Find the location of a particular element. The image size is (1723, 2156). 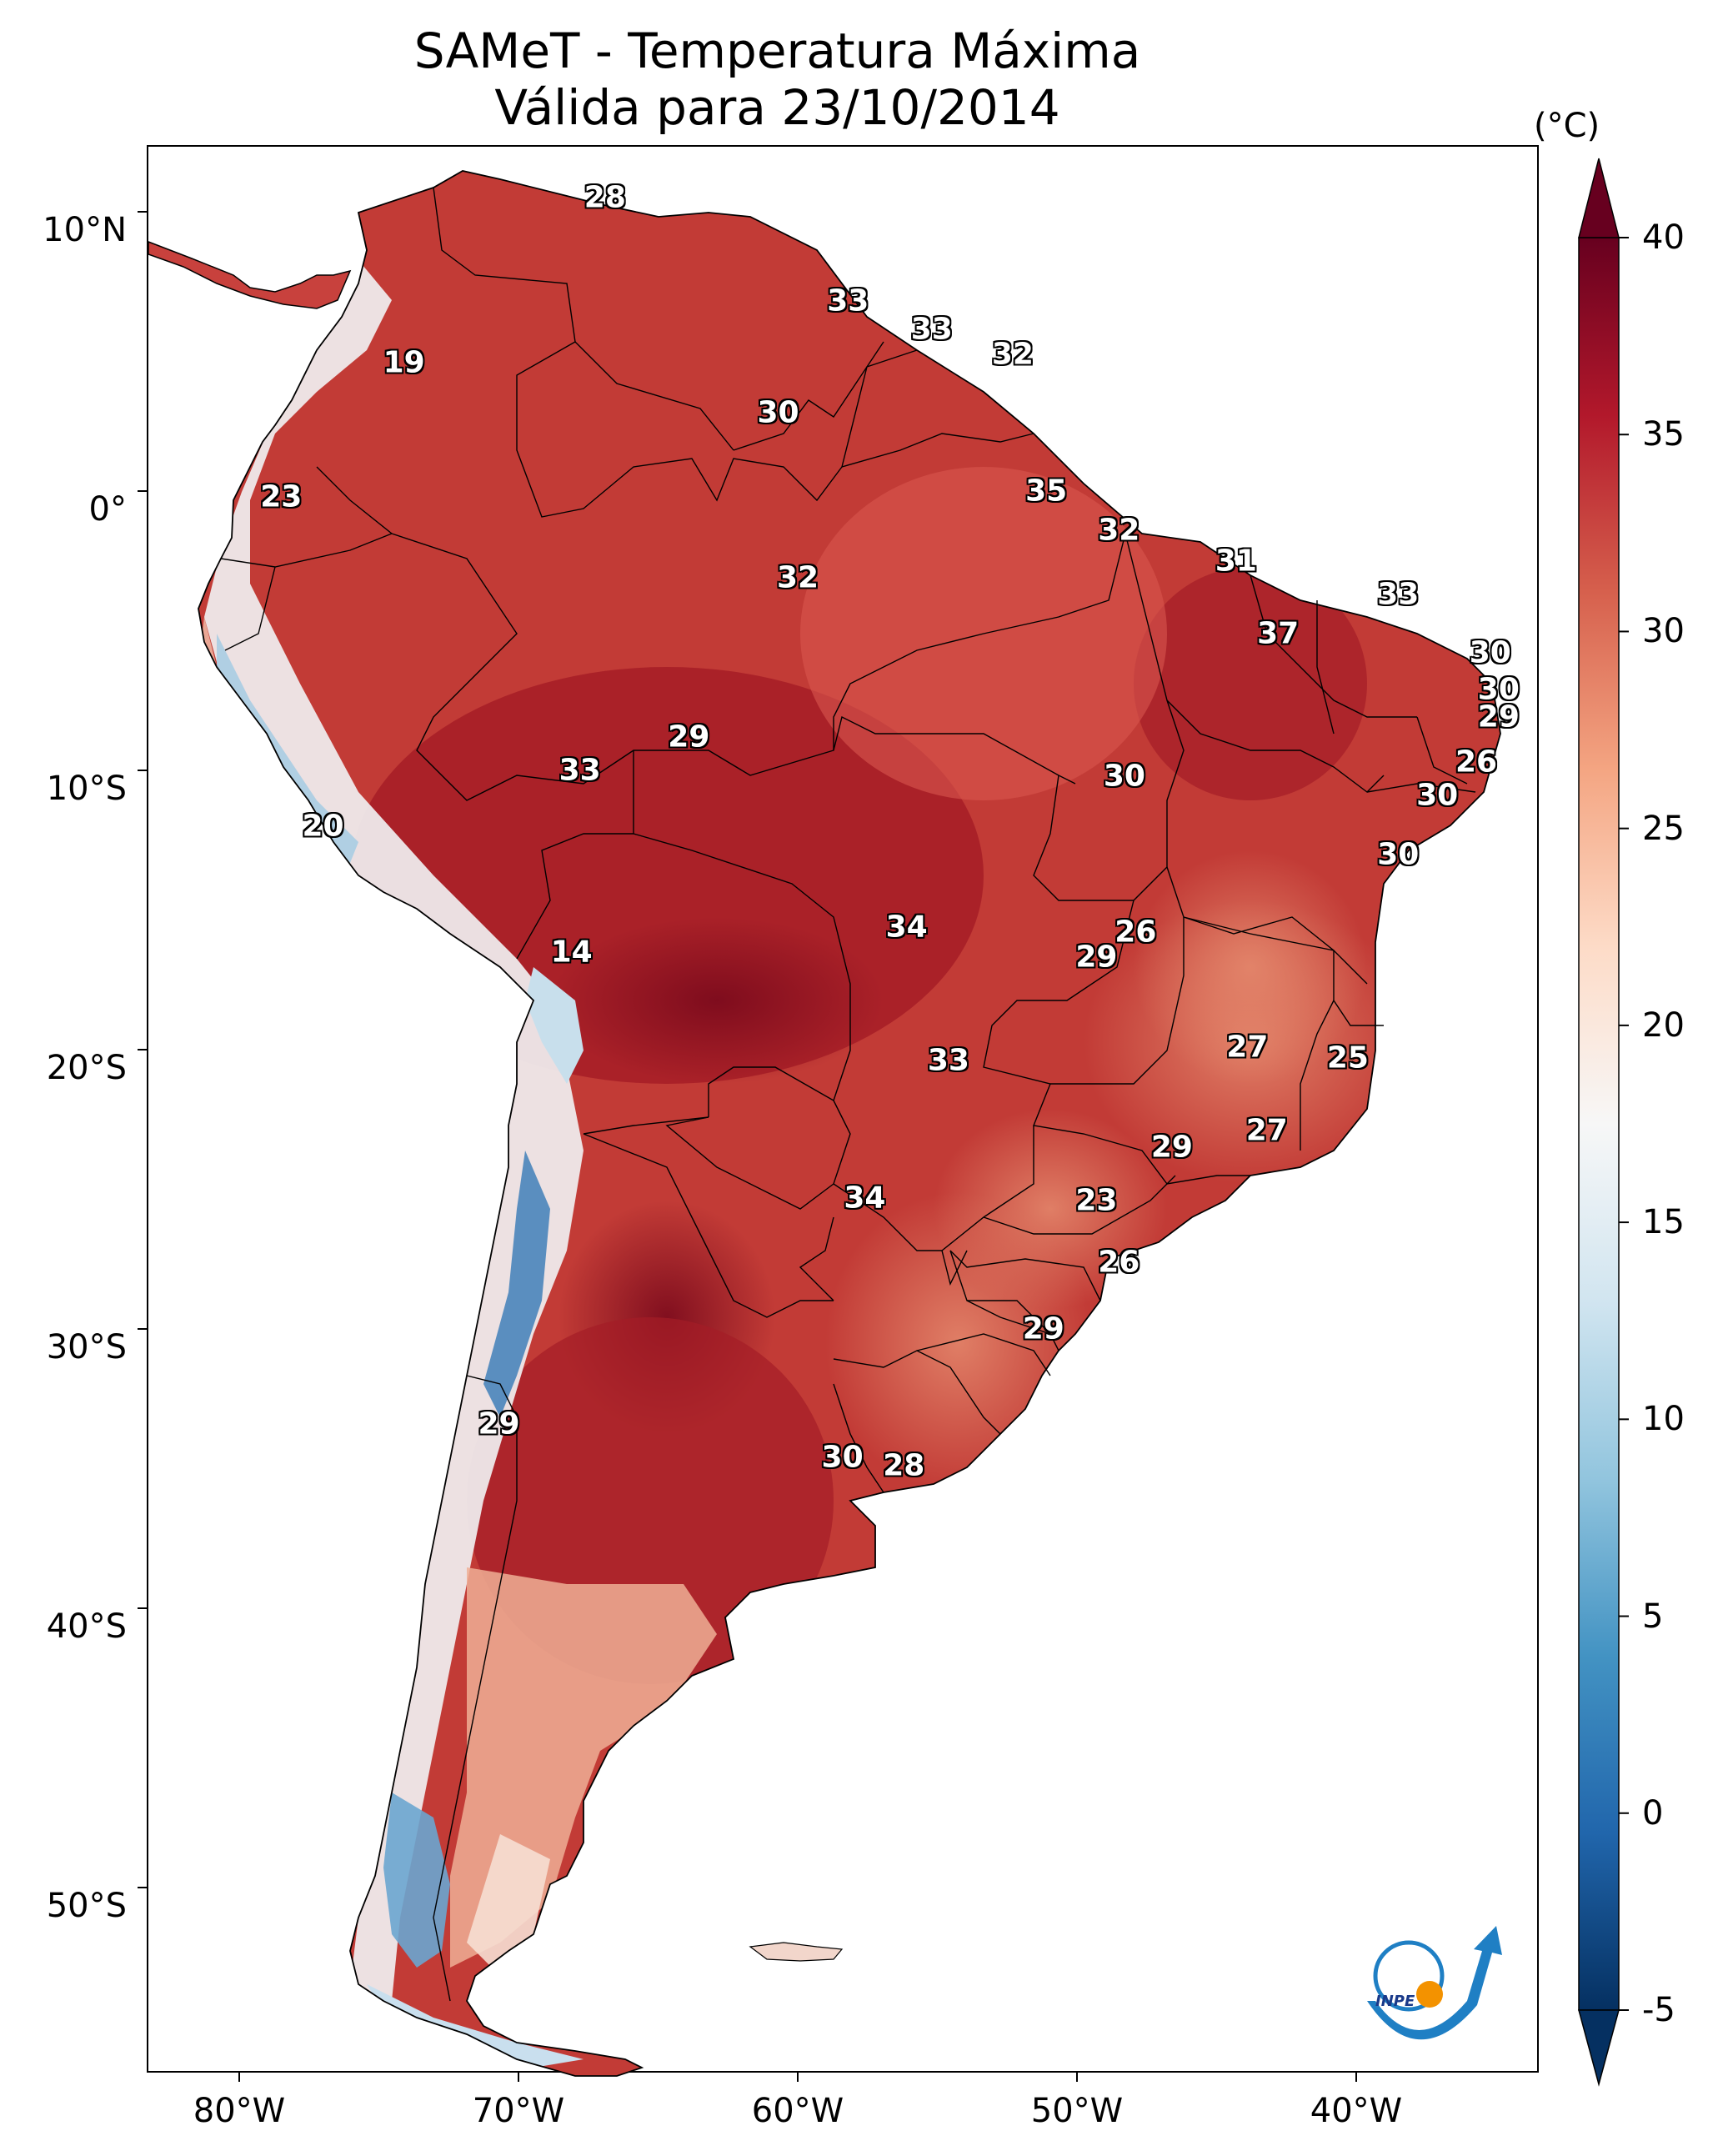

city-temperature-label: 35 is located at coordinates (1046, 491).